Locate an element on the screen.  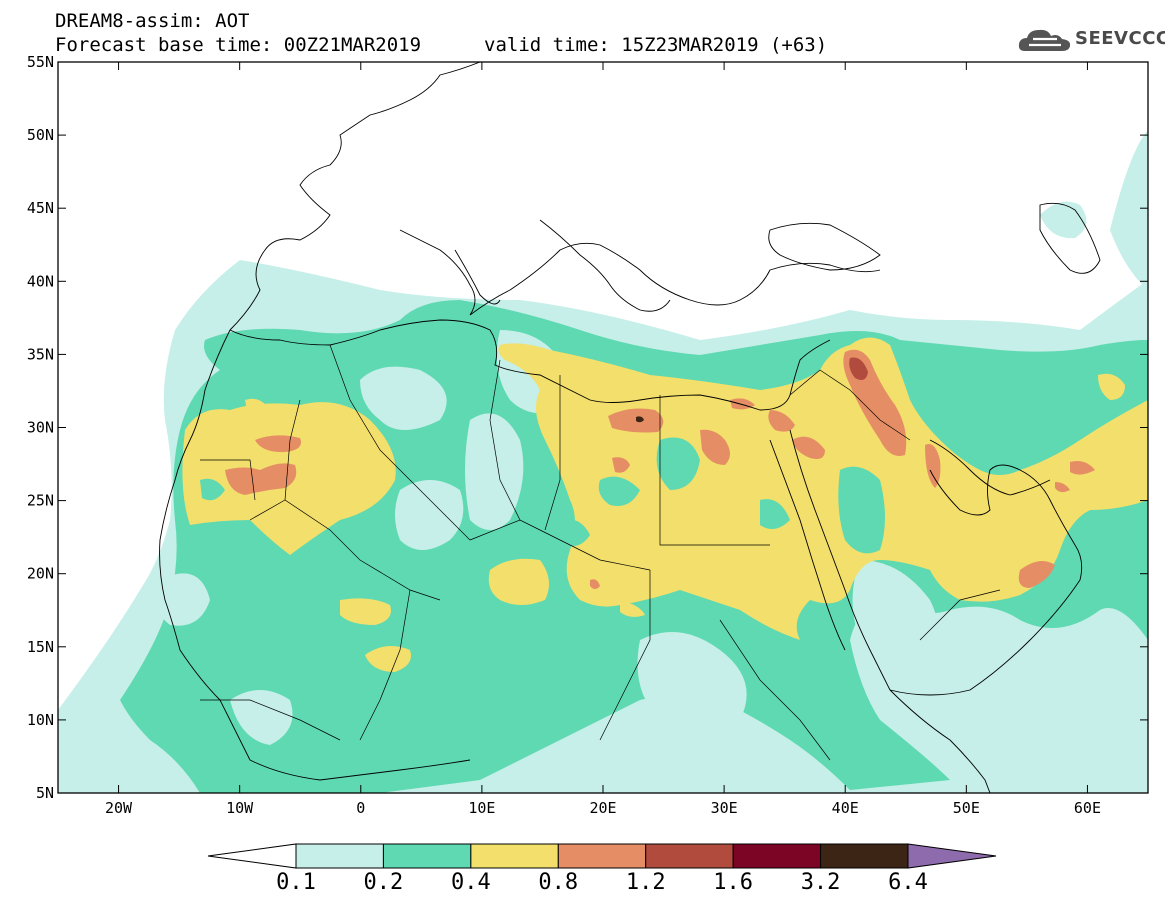
colorbar-min-arrow is located at coordinates (252, 856).